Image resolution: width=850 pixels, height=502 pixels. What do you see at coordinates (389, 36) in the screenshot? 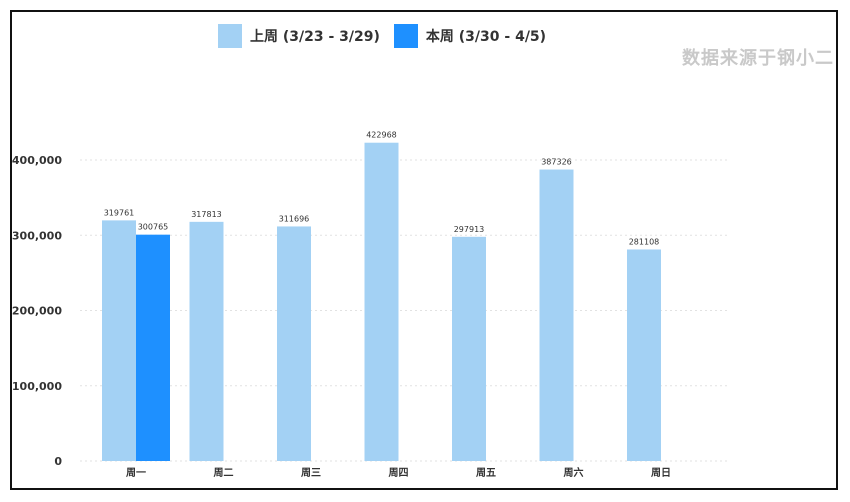
I see `legend: 上周 (3/23 - 3/29) 本周 (3/30 - 4/5)` at bounding box center [389, 36].